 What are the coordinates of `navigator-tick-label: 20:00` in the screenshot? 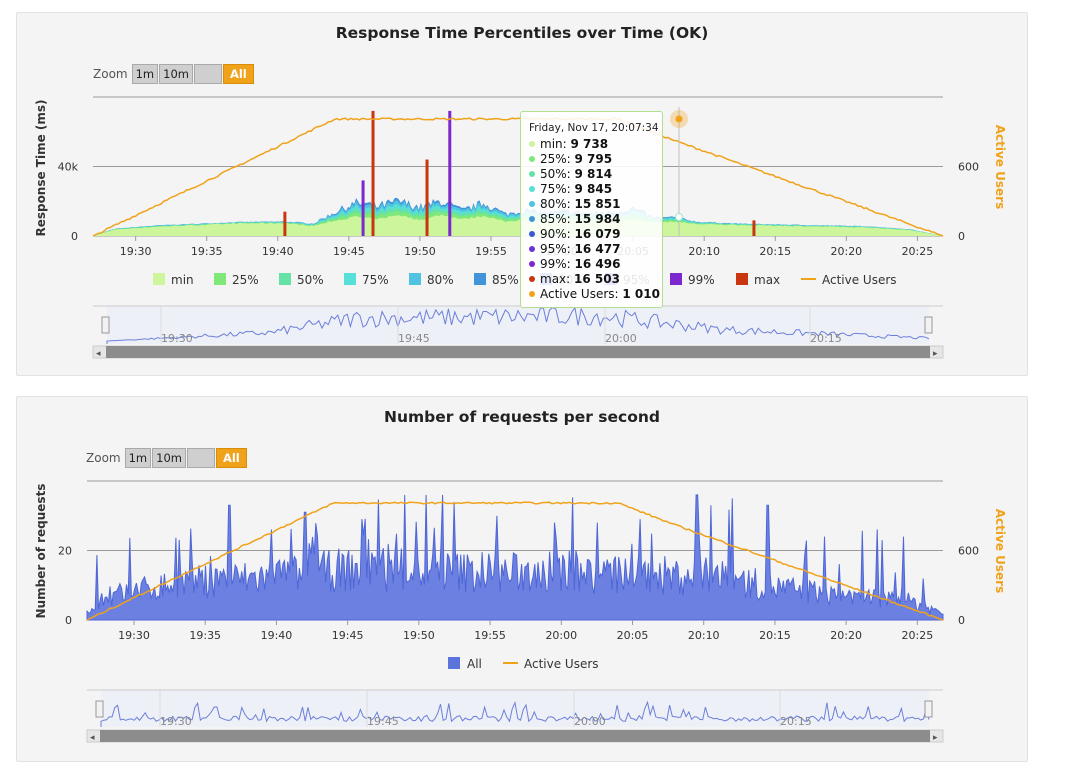 It's located at (590, 721).